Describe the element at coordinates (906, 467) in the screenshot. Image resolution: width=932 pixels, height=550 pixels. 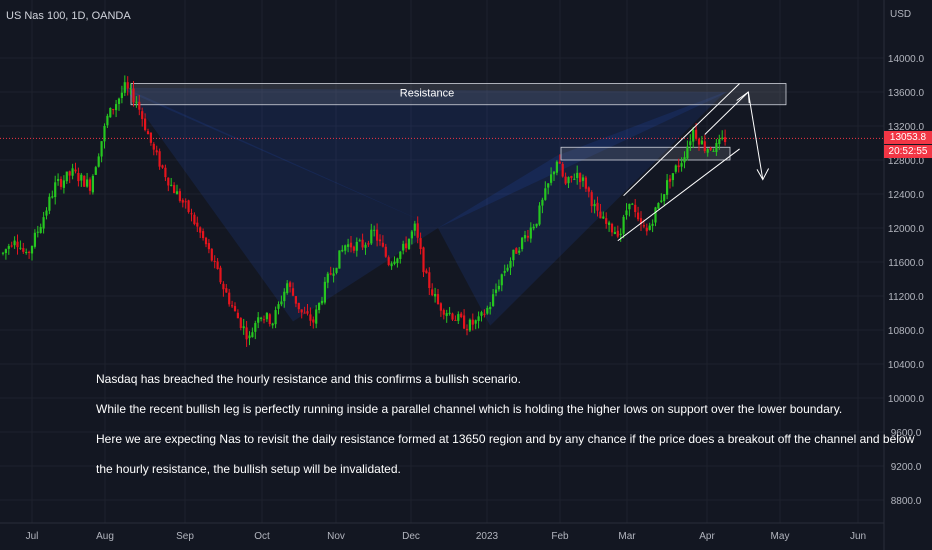
I see `price-tick-label: 9200.0` at that location.